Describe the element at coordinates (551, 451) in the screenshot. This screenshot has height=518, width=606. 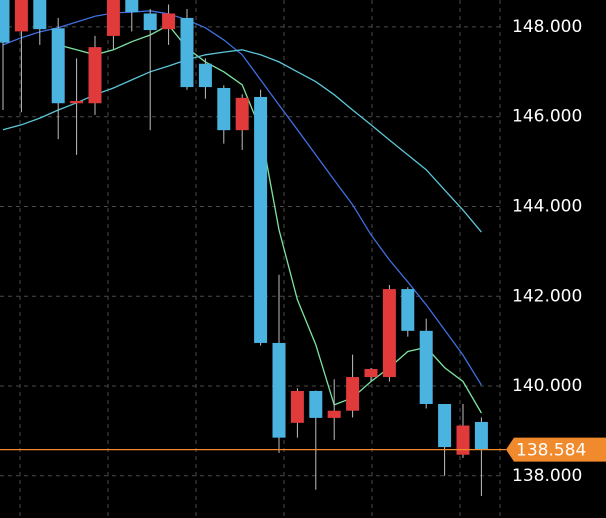
I see `current-price-label: 138.584` at that location.